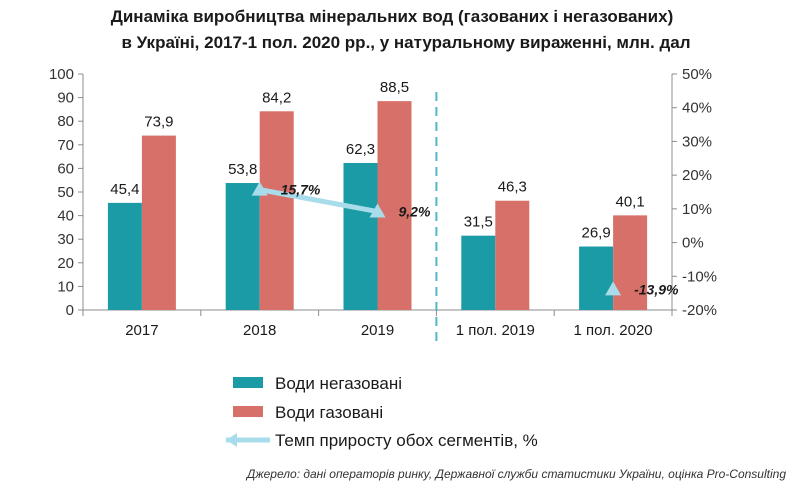 This screenshot has height=490, width=802. What do you see at coordinates (65, 145) in the screenshot?
I see `left-tick-label: 70` at bounding box center [65, 145].